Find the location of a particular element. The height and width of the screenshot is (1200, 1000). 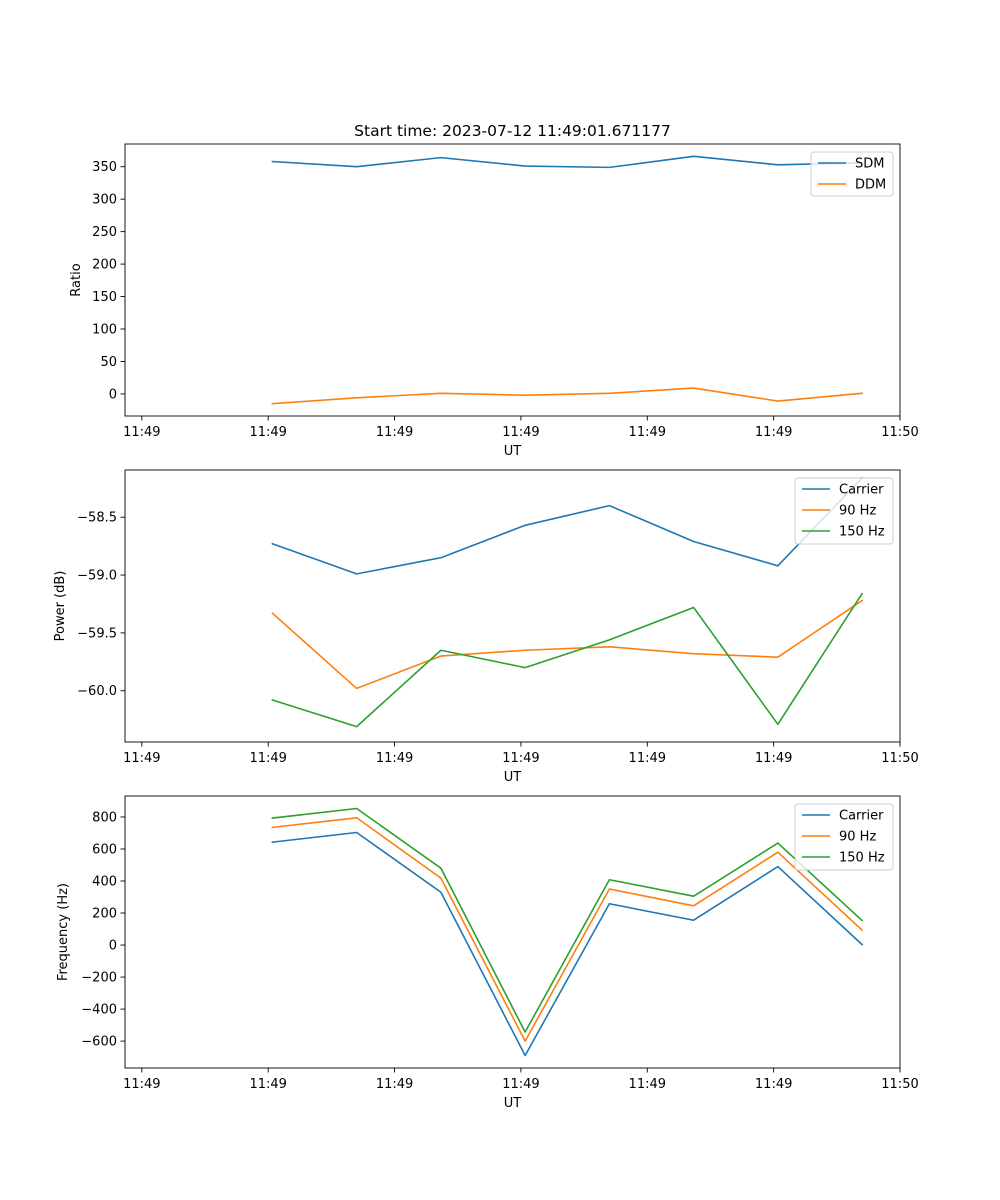

y-tick-label: −58.5 is located at coordinates (97, 518).